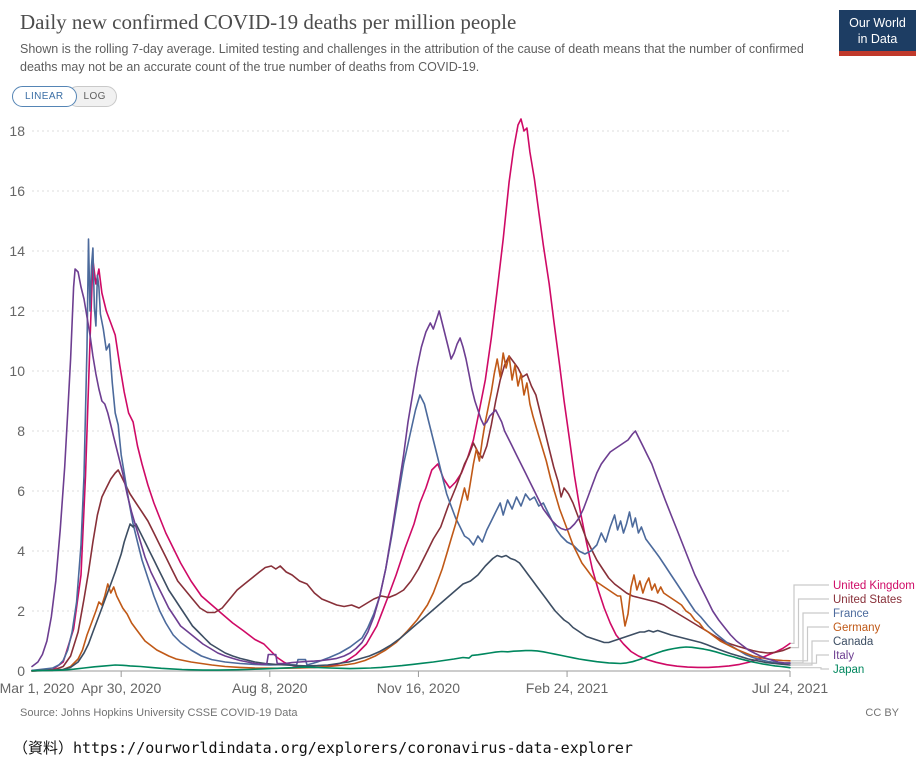  I want to click on legend-connector-canada, so click(810, 653).